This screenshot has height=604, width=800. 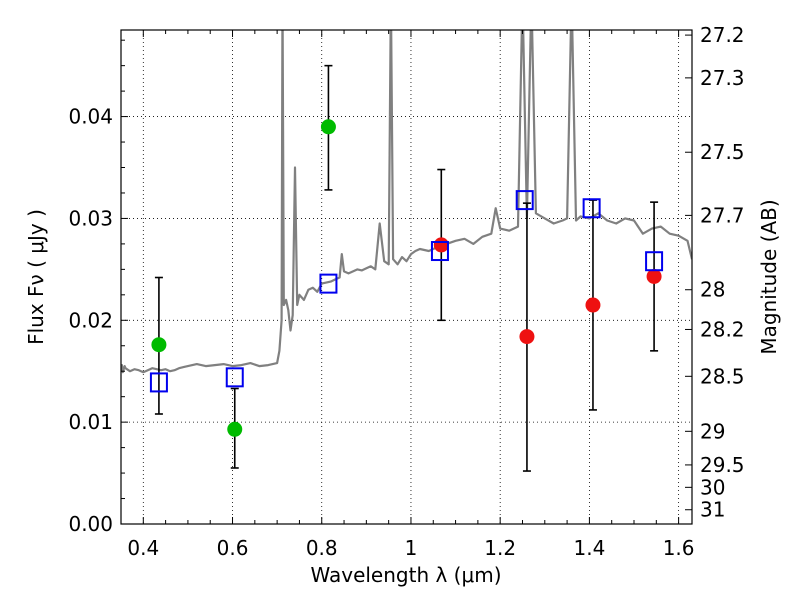 I want to click on x-tick-label: 1.6, so click(x=679, y=548).